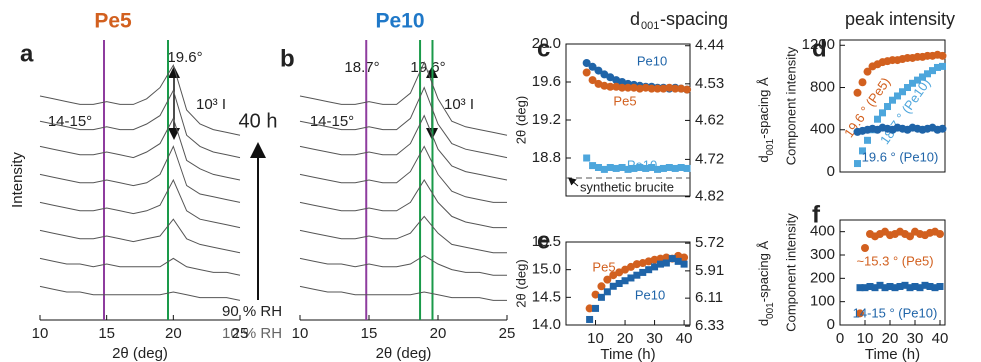 This screenshot has height=362, width=981. Describe the element at coordinates (892, 354) in the screenshot. I see `x-axis-label: Time (h)` at that location.